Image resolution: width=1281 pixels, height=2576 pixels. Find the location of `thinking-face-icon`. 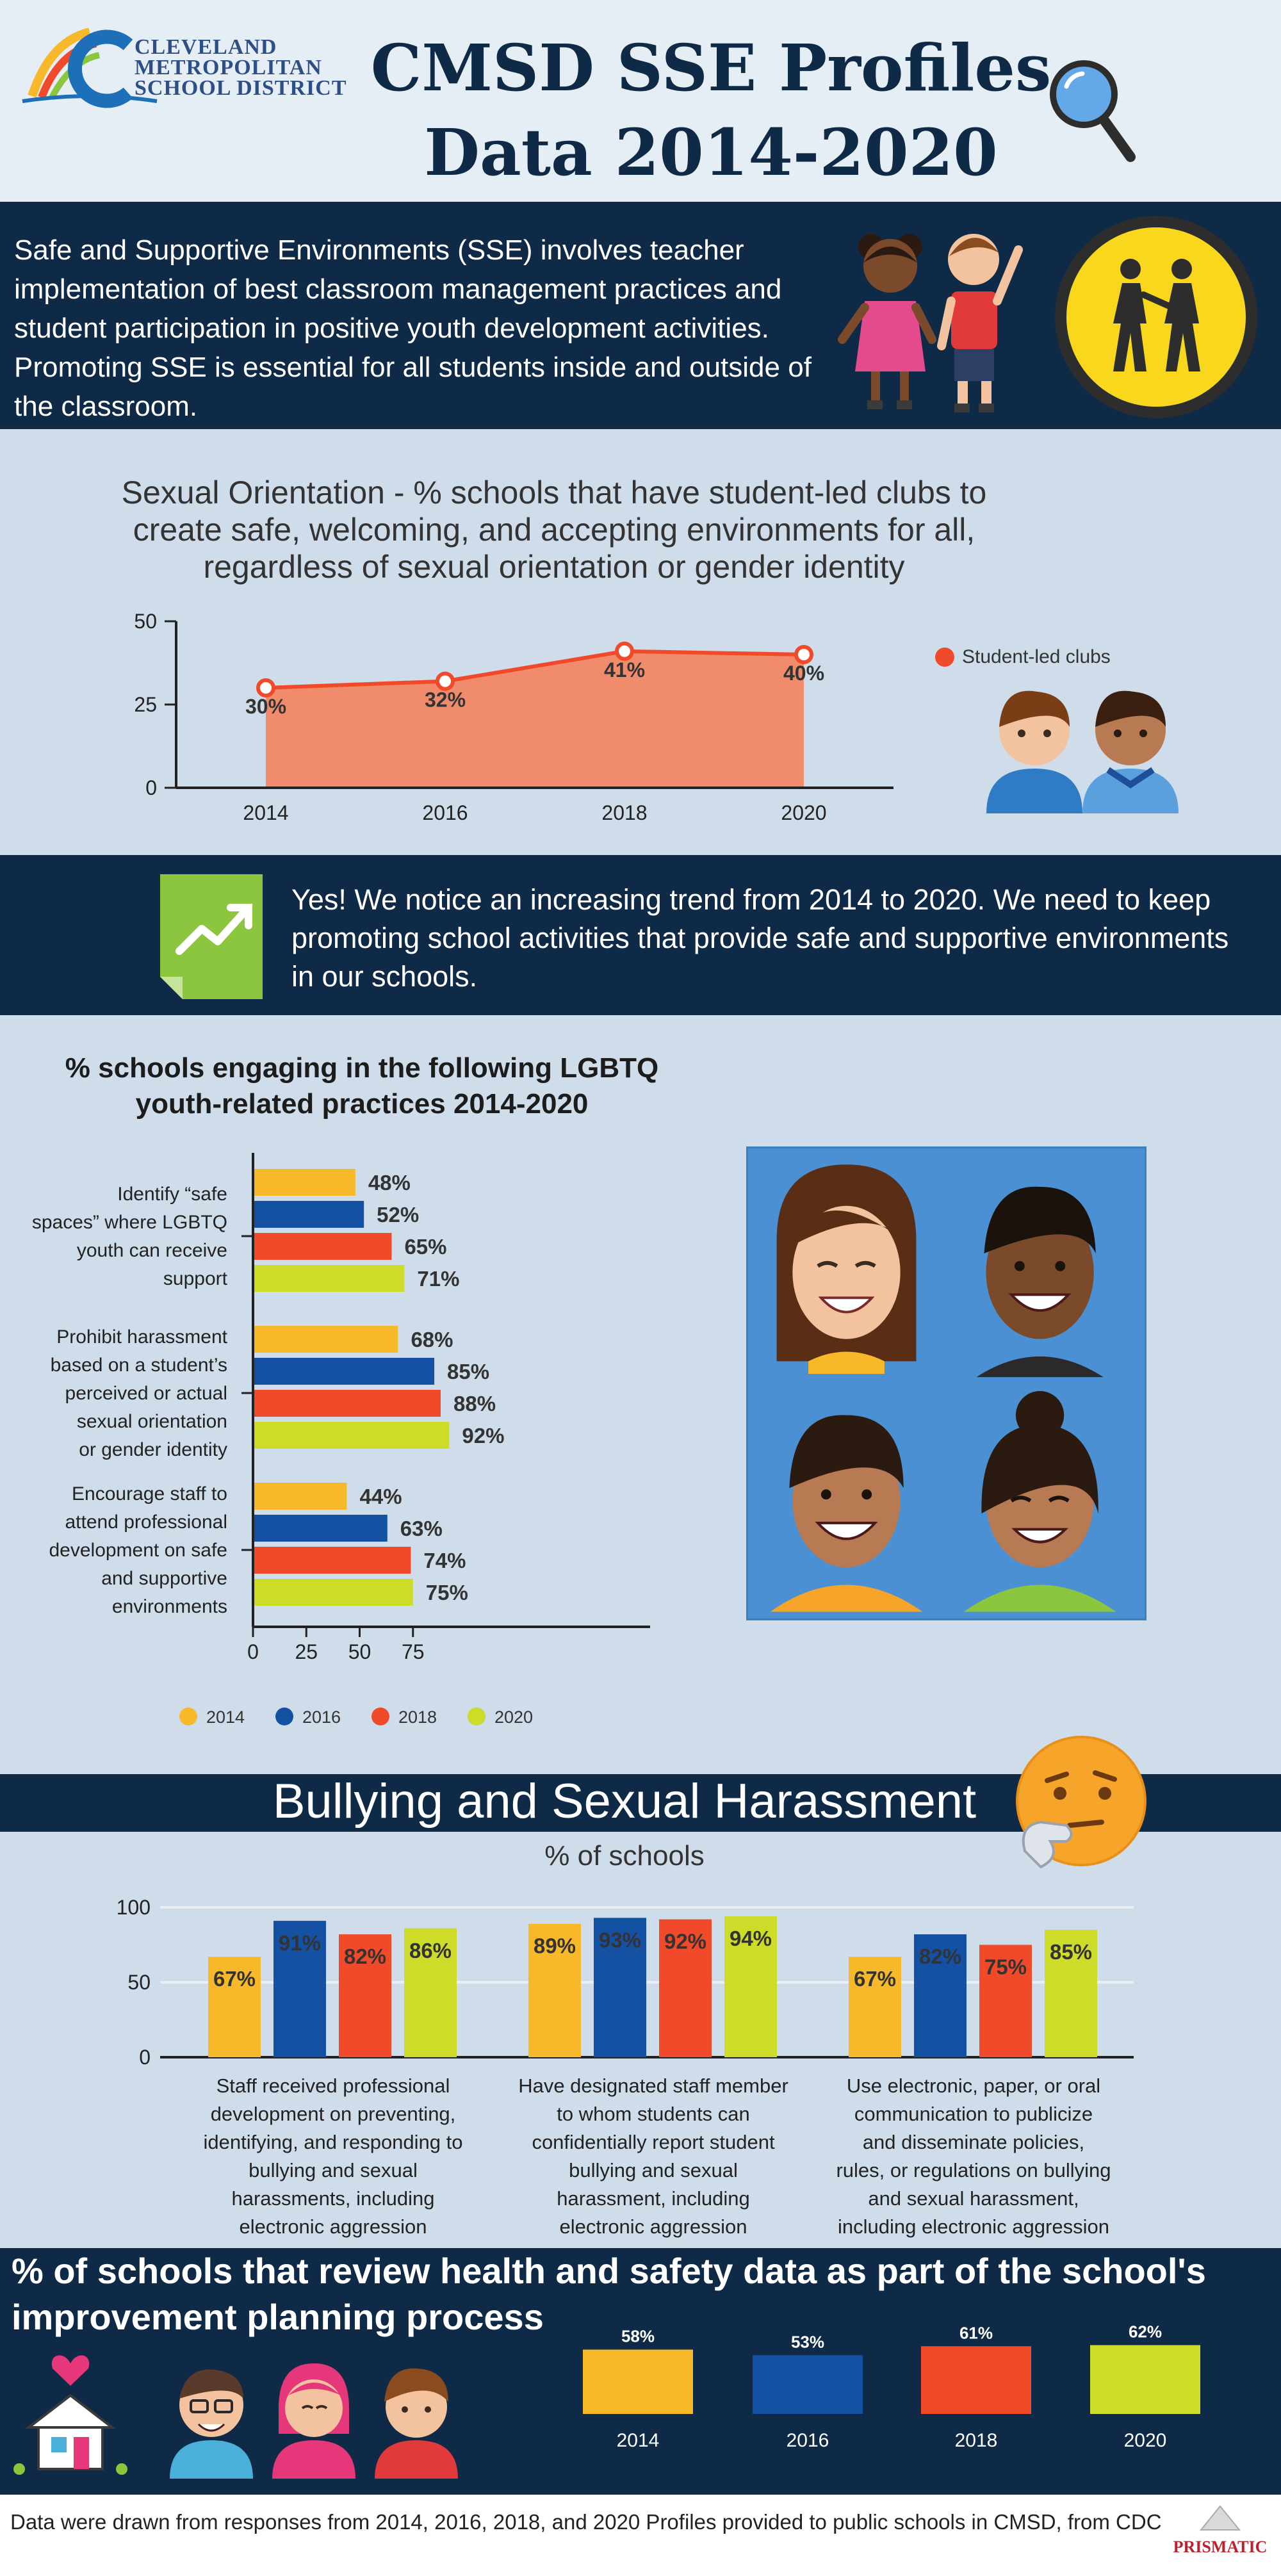

thinking-face-icon is located at coordinates (1081, 1802).